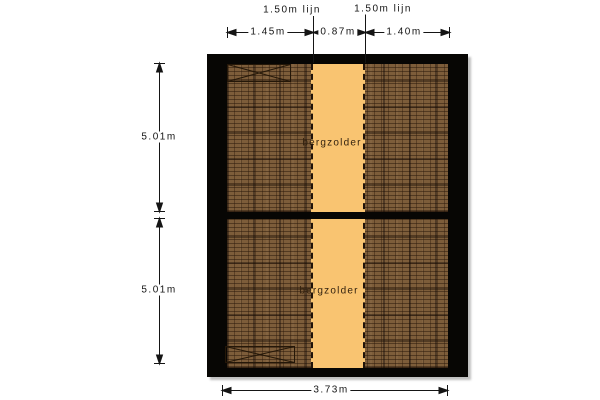  I want to click on room-label-lower: bergzolder, so click(329, 291).